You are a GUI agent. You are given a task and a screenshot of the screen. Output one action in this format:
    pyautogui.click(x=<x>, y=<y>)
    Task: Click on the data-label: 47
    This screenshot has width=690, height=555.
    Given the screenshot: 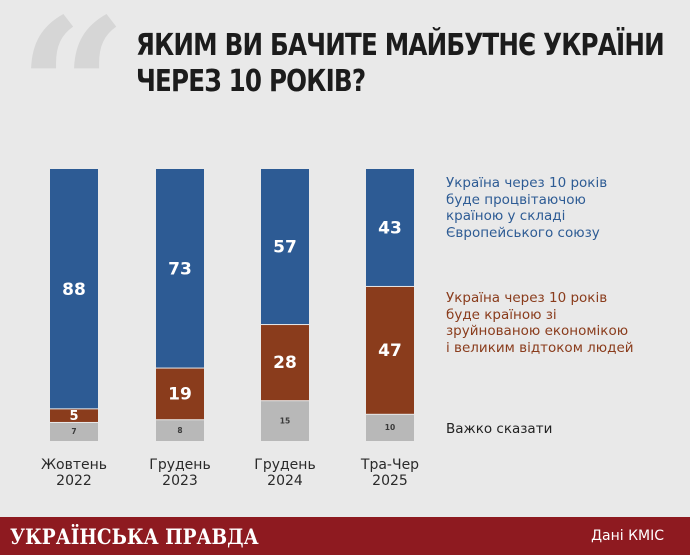 What is the action you would take?
    pyautogui.click(x=390, y=351)
    